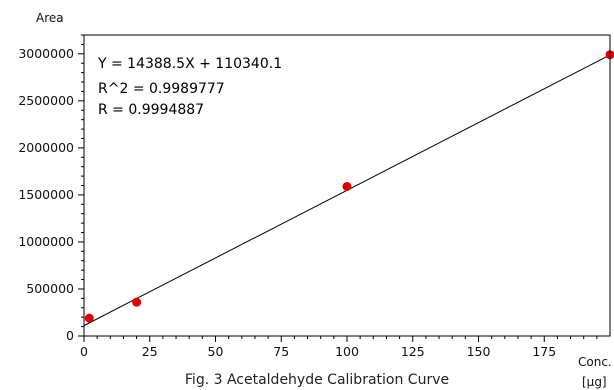 The width and height of the screenshot is (614, 390). I want to click on regression-equation: Y = 14388.5X + 110340.1, so click(189, 64).